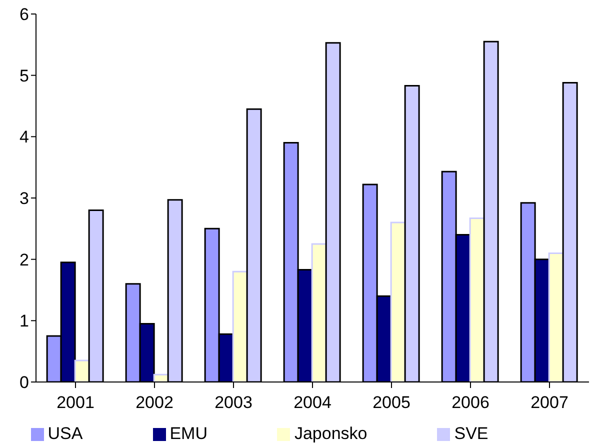 This screenshot has width=597, height=448. I want to click on y-tick-label: 1, so click(24, 321).